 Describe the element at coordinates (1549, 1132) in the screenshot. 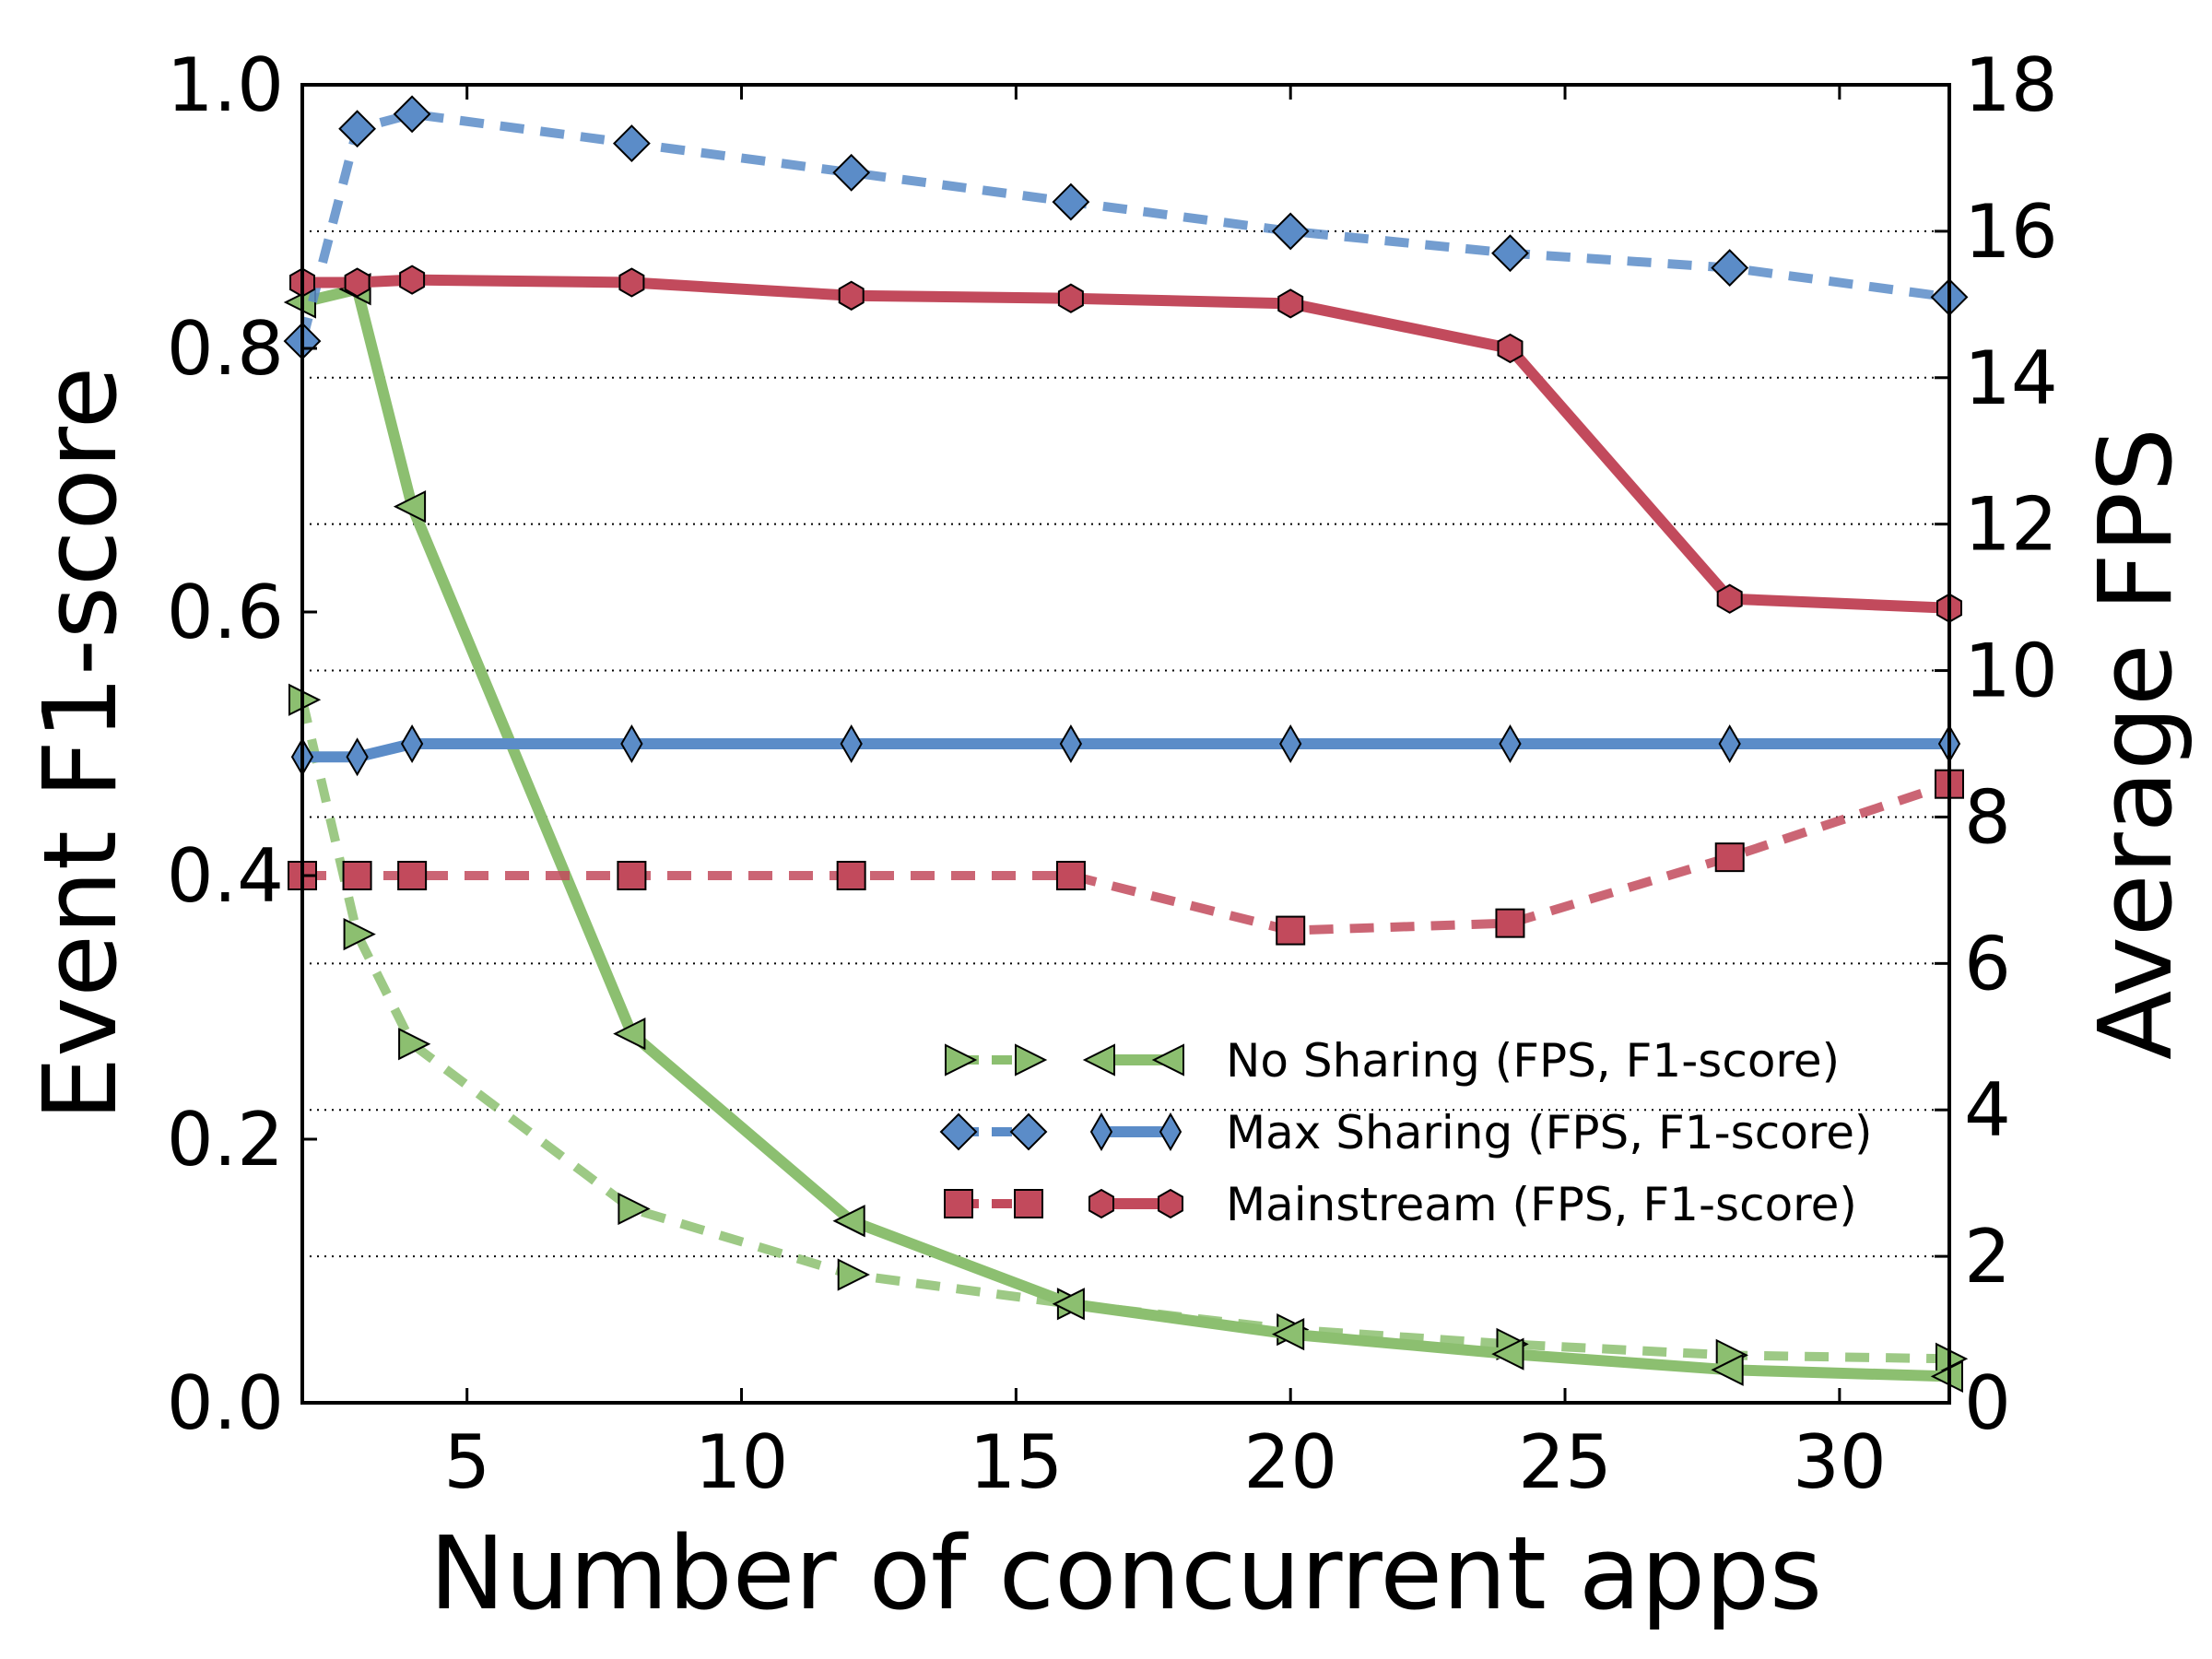

I see `legend-label: Max Sharing (FPS, F1-score)` at that location.